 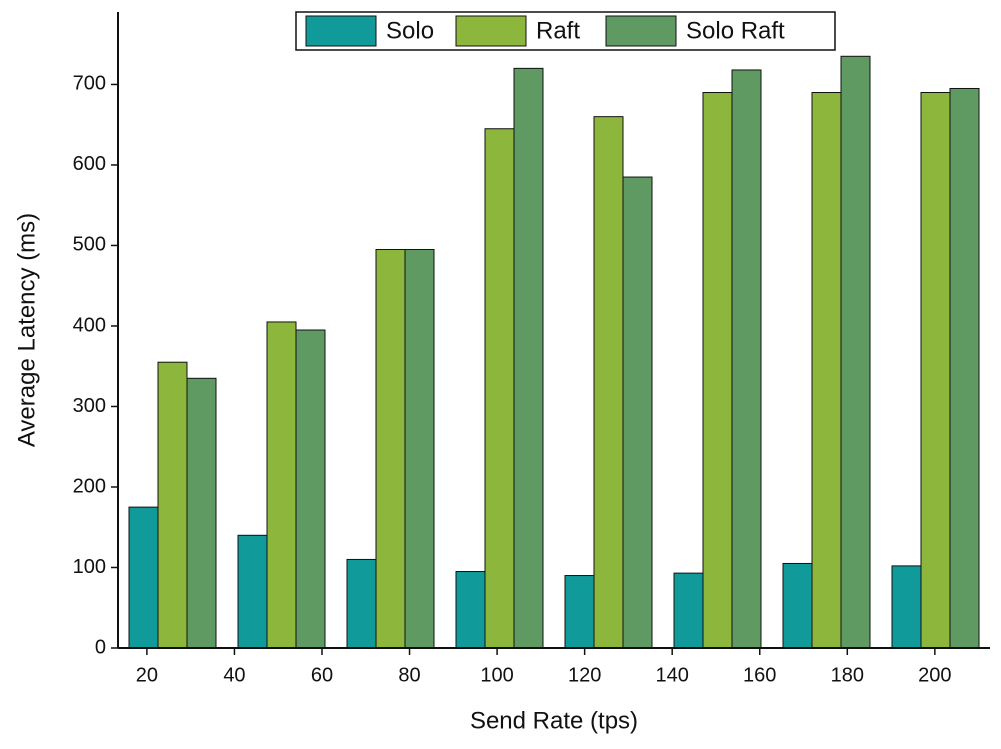 What do you see at coordinates (322, 675) in the screenshot?
I see `x-tick-label: 60` at bounding box center [322, 675].